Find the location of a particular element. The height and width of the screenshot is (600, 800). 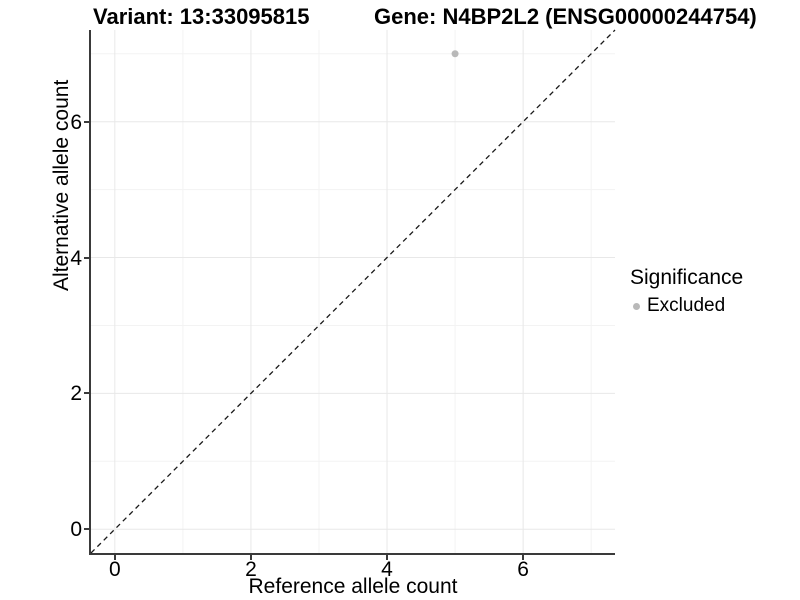

legend-entry-label: Excluded is located at coordinates (686, 305).